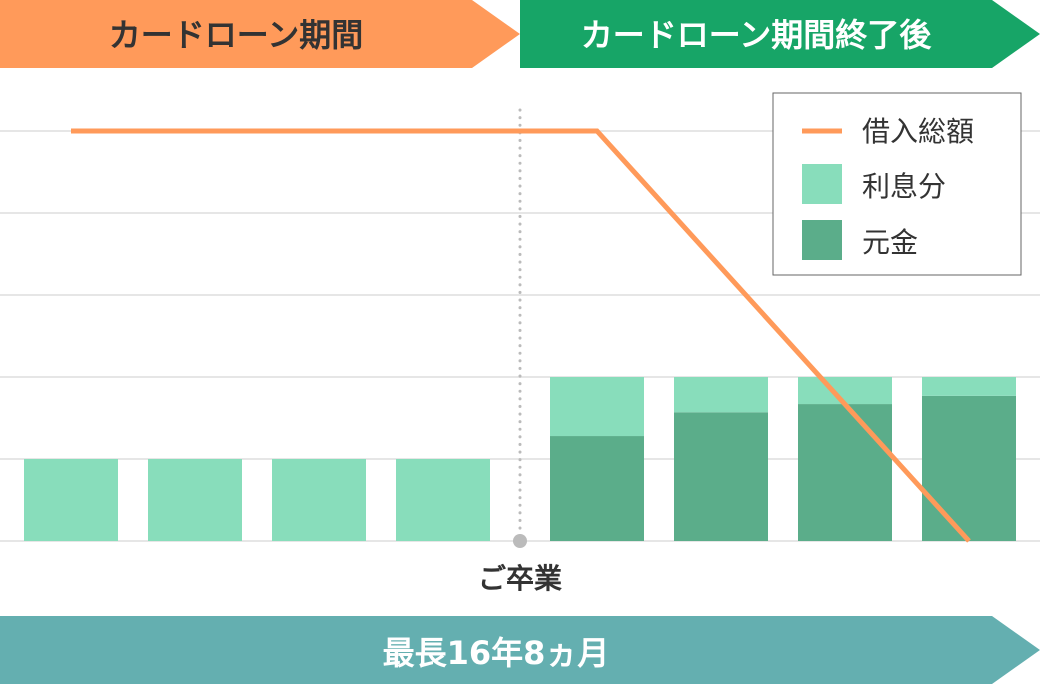 This screenshot has width=1040, height=684. What do you see at coordinates (520, 541) in the screenshot?
I see `graduation-marker-dot` at bounding box center [520, 541].